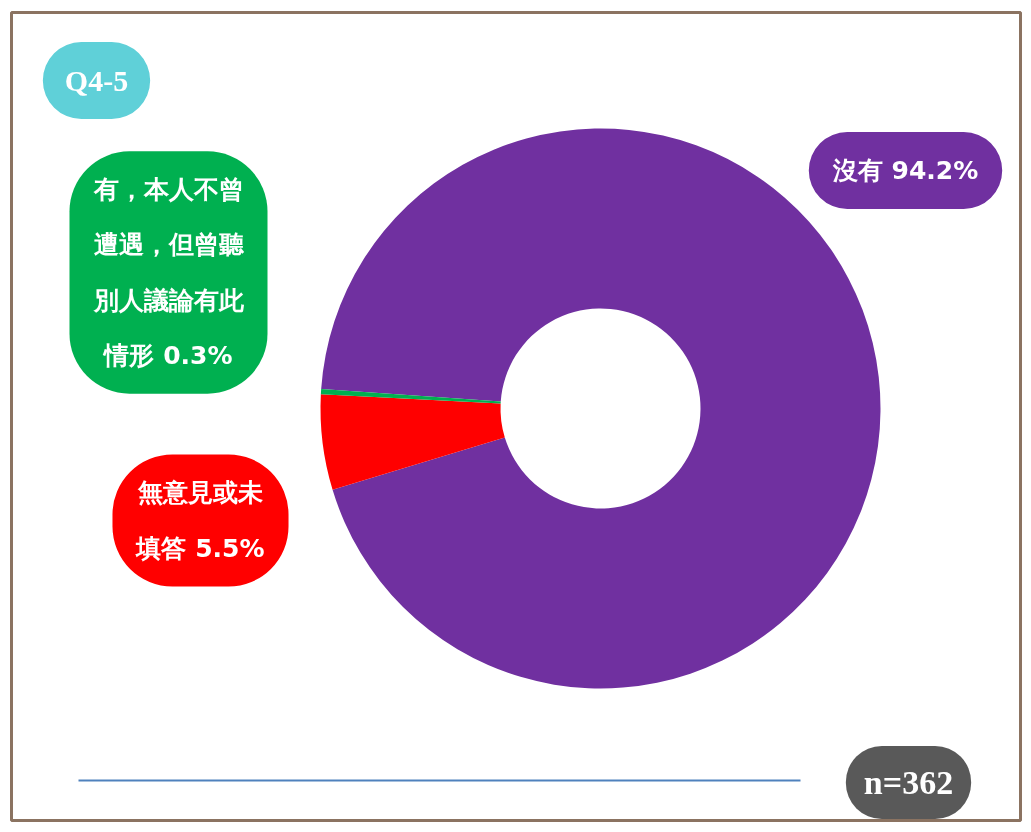  I want to click on slice-label: 無意見或未填答 5.5%, so click(200, 520).